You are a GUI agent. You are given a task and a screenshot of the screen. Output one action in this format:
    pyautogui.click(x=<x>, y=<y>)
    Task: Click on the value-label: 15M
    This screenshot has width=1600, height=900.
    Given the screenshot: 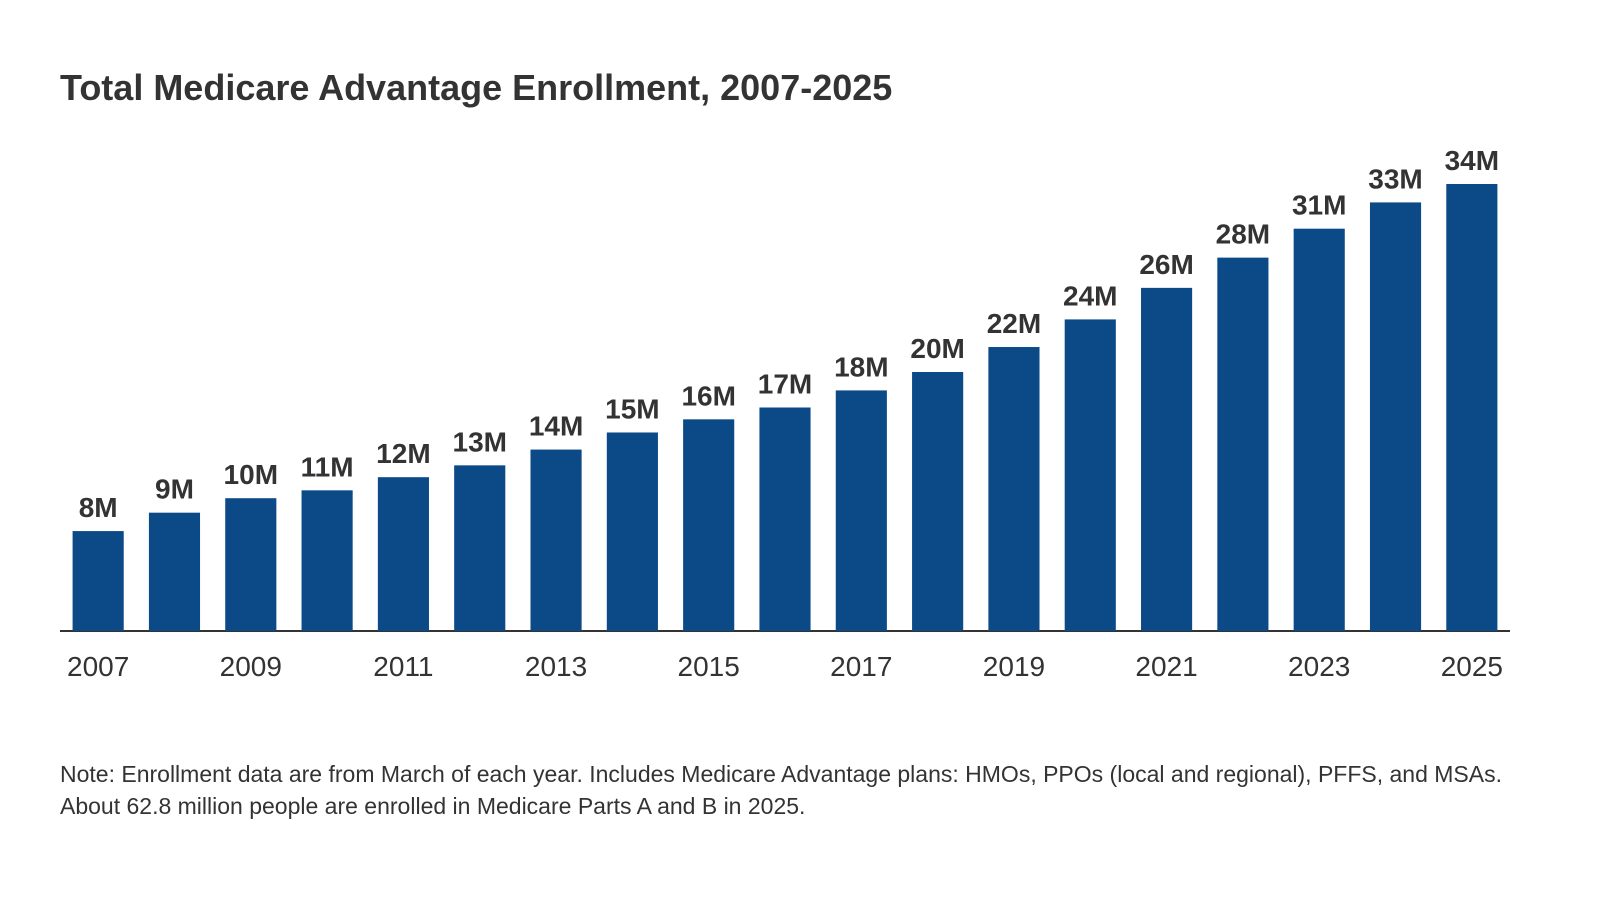 What is the action you would take?
    pyautogui.click(x=632, y=408)
    